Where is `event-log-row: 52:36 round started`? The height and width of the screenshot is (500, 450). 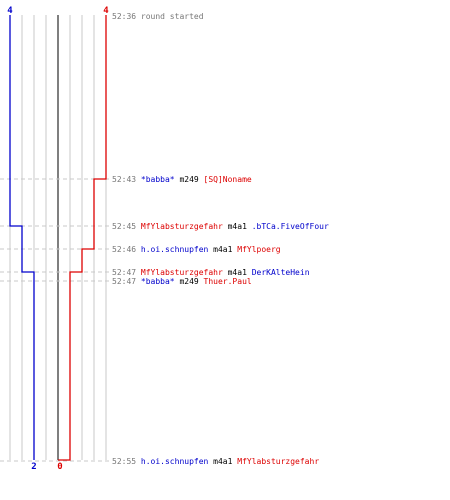
event-log-row: 52:36 round started is located at coordinates (158, 16).